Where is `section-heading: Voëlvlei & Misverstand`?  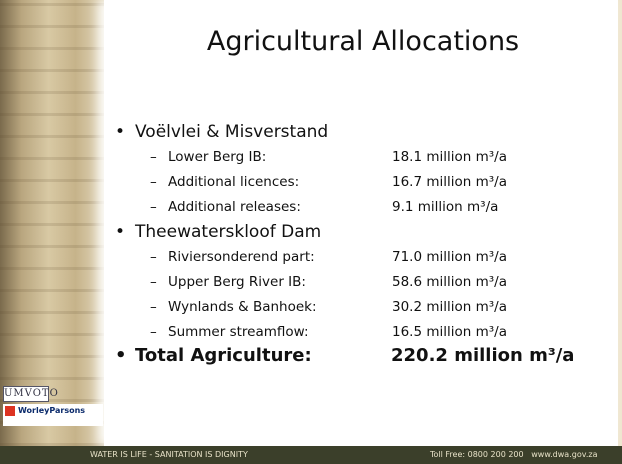 section-heading: Voëlvlei & Misverstand is located at coordinates (221, 132).